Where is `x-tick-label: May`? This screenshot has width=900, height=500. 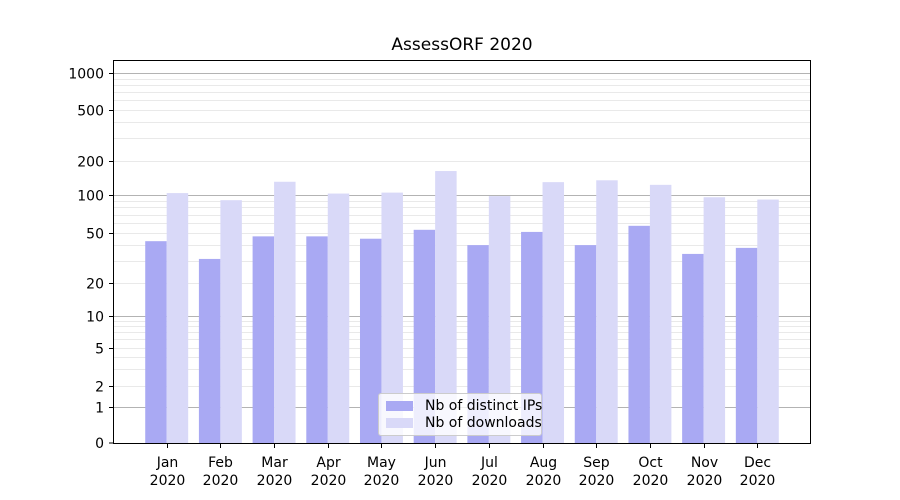 x-tick-label: May is located at coordinates (381, 463).